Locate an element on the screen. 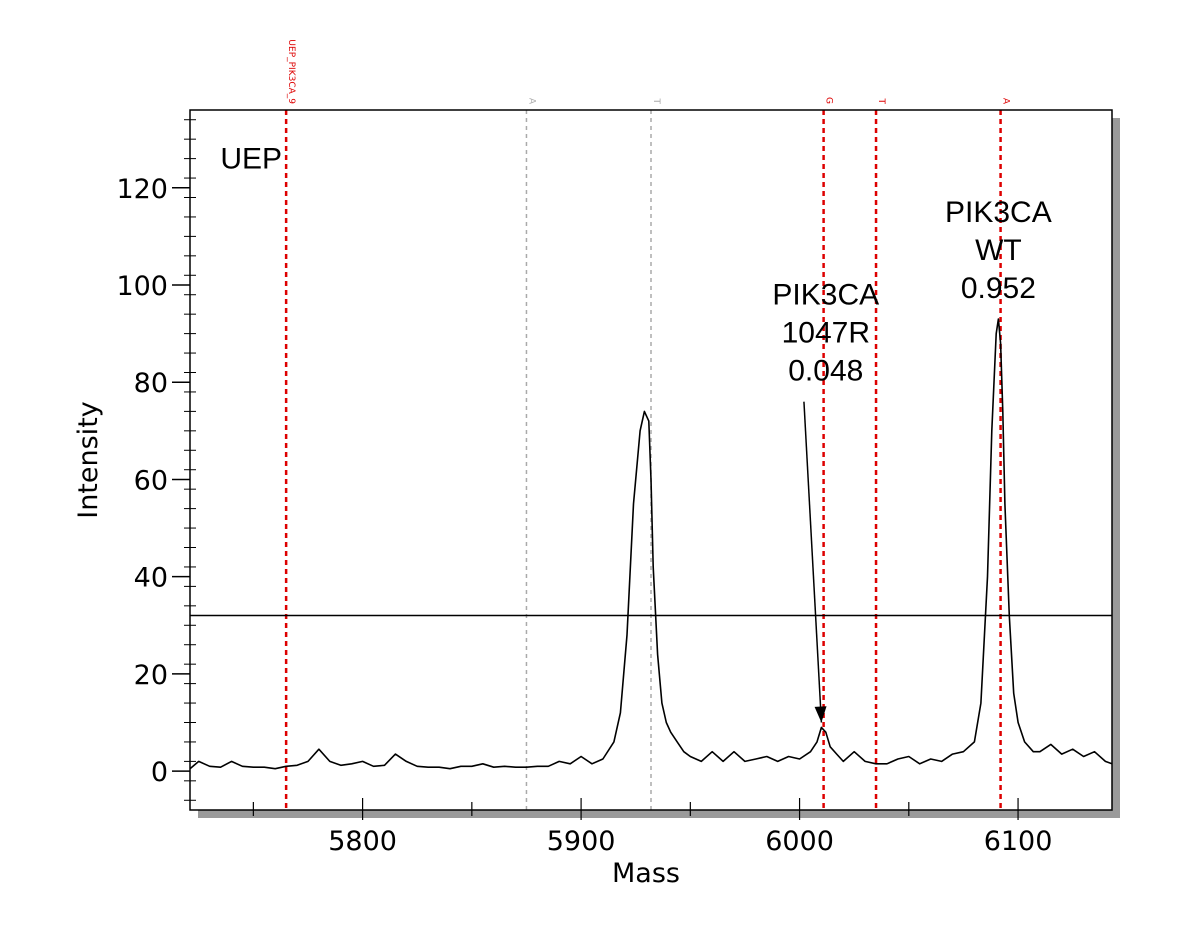 This screenshot has width=1200, height=927. annotation-line: 0.952 is located at coordinates (998, 288).